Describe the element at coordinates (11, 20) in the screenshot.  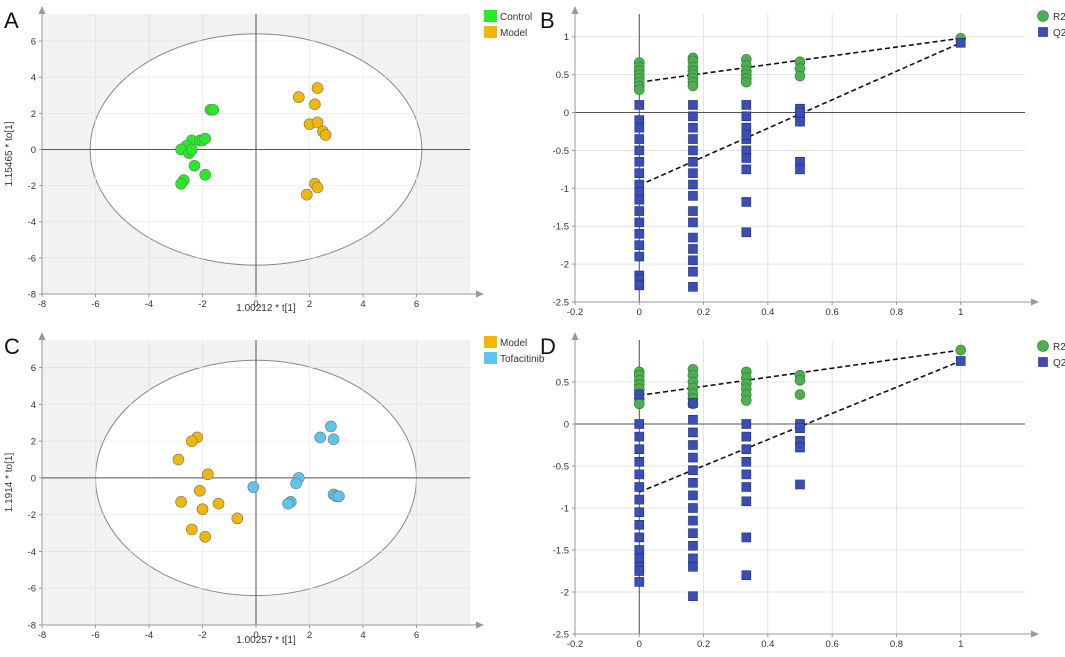
I see `panel-letter: A` at that location.